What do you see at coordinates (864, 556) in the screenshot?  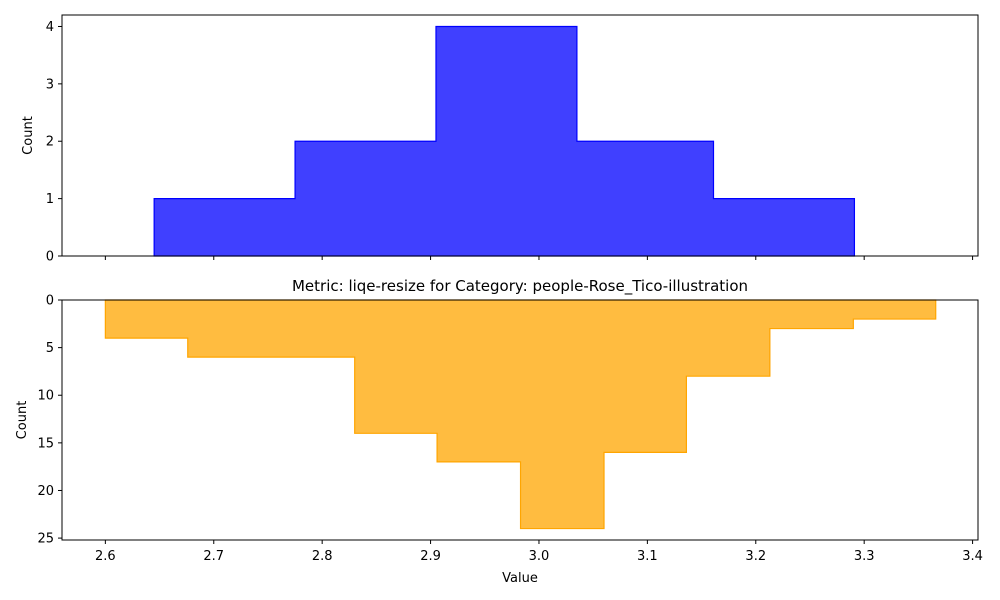 I see `x-tick-label: 3.3` at bounding box center [864, 556].